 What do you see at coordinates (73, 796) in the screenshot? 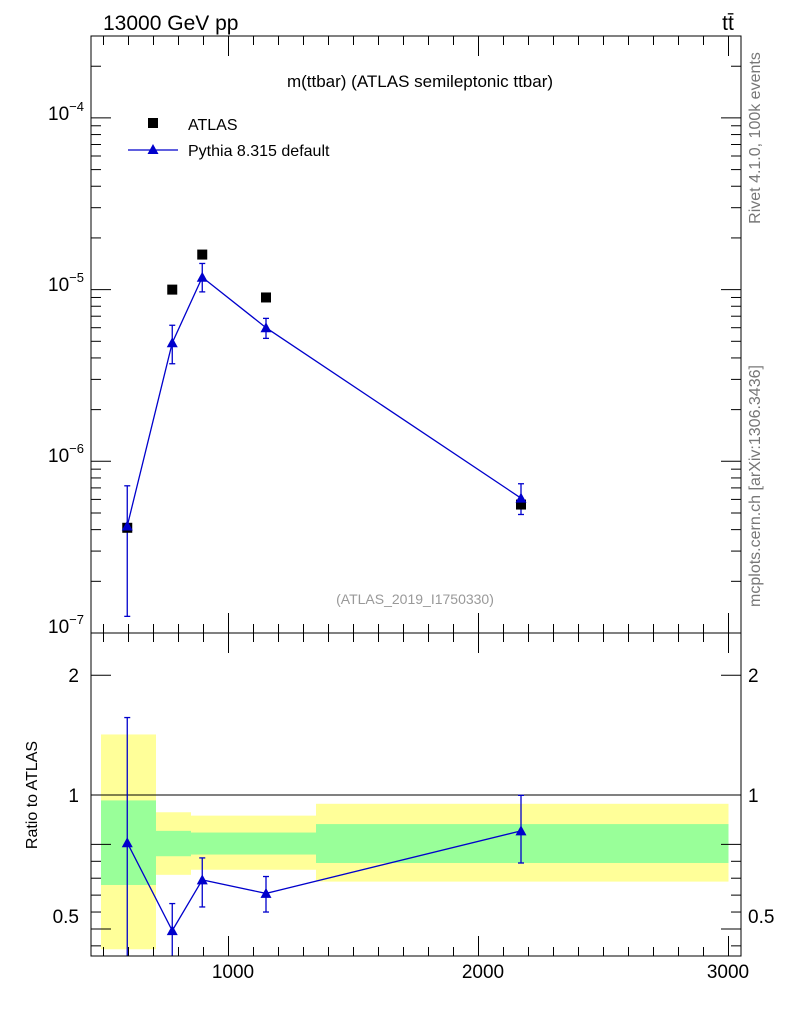
I see `ratio-ytick-1-left: 1` at bounding box center [73, 796].